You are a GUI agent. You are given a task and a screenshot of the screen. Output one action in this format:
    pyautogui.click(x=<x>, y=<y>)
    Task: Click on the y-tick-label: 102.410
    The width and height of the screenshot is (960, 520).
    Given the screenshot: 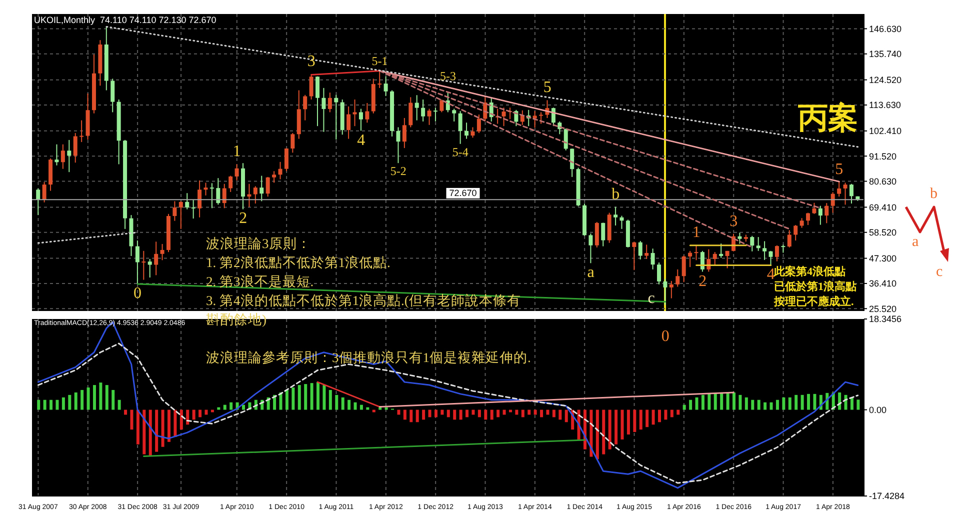 What is the action you would take?
    pyautogui.click(x=885, y=131)
    